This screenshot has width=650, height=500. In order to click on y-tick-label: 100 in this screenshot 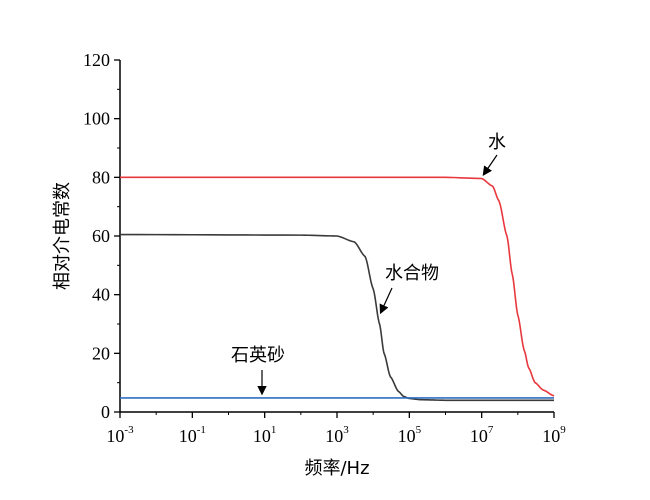, I will do `click(96, 119)`.